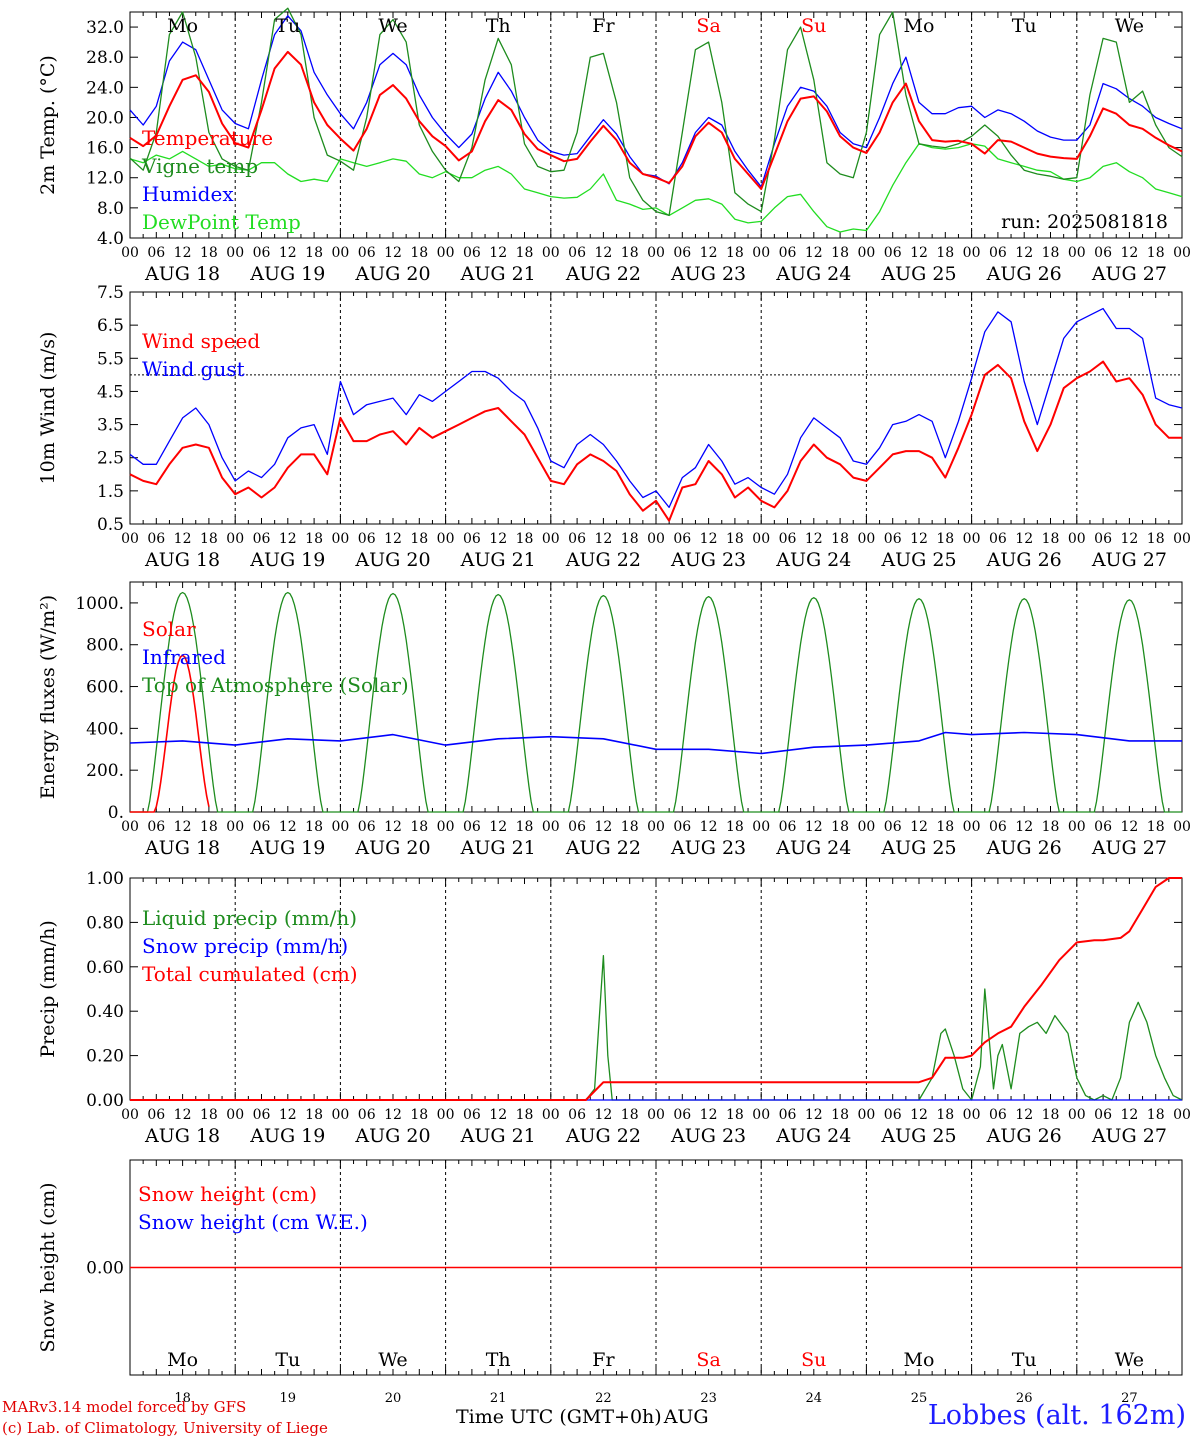 This screenshot has height=1440, width=1194. I want to click on y-tick-label: 1.5, so click(110, 492).